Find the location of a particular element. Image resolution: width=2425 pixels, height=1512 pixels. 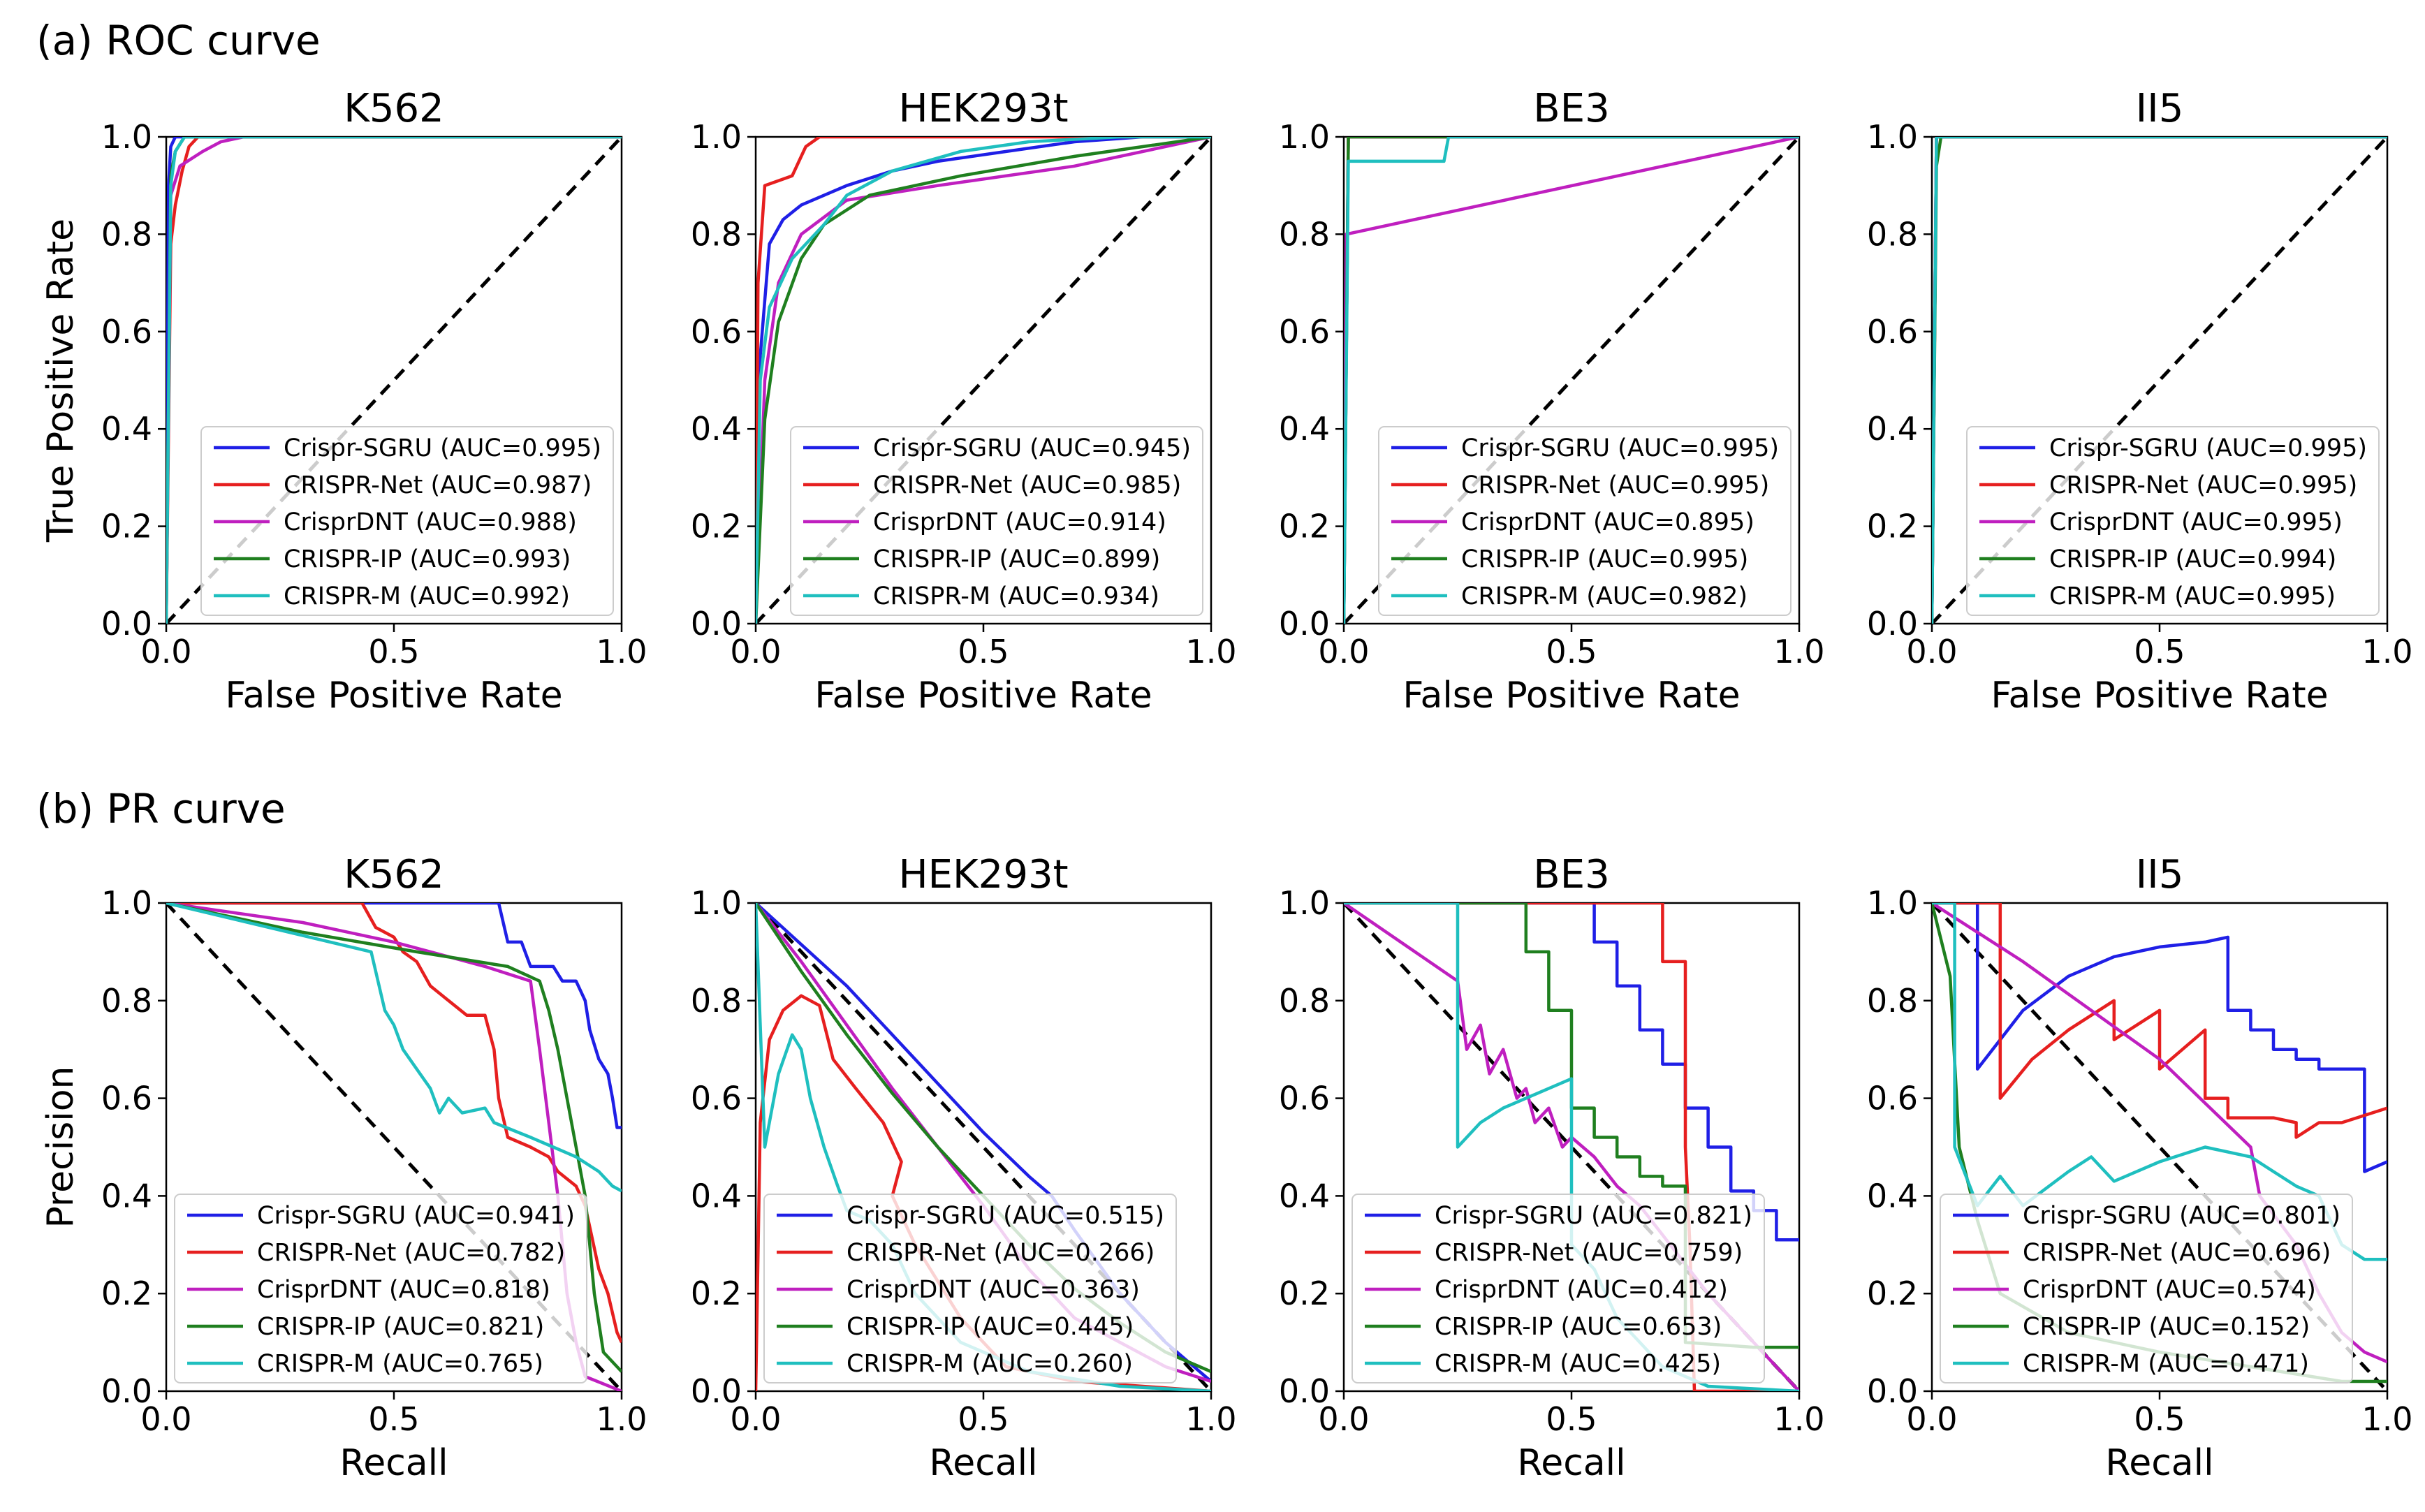

legend-label: CRISPR-IP (AUC=0.152) is located at coordinates (2166, 1327).